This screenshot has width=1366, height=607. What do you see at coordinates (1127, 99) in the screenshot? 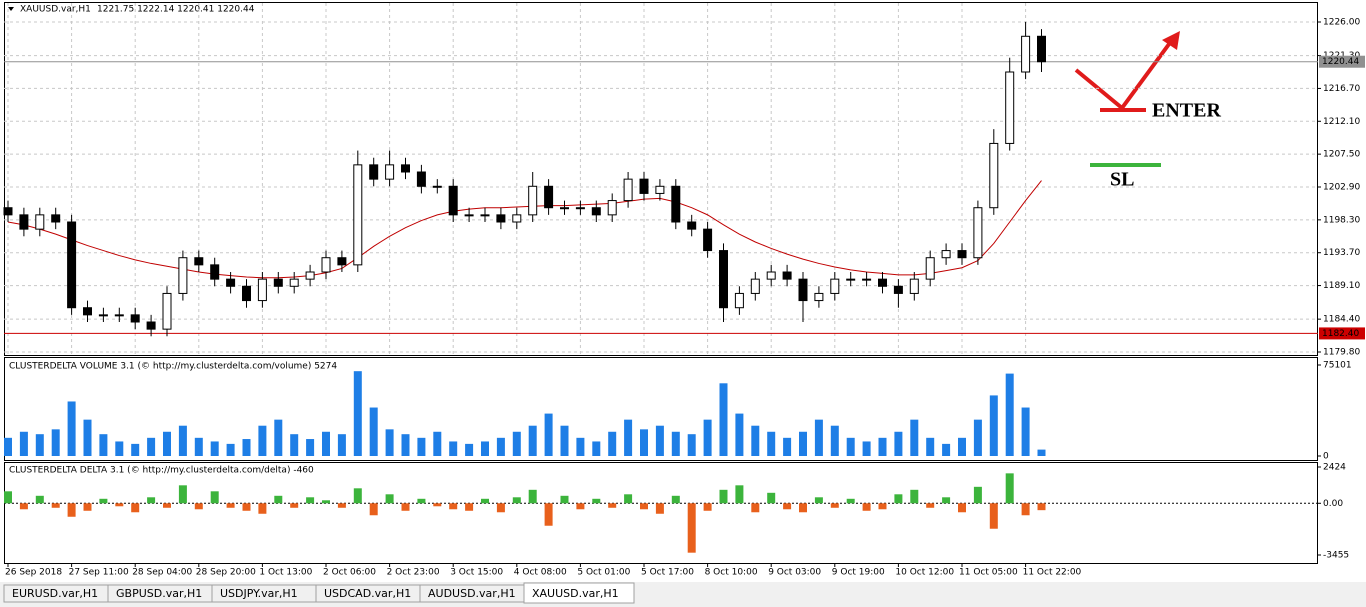
I see `trade-arrow` at bounding box center [1127, 99].